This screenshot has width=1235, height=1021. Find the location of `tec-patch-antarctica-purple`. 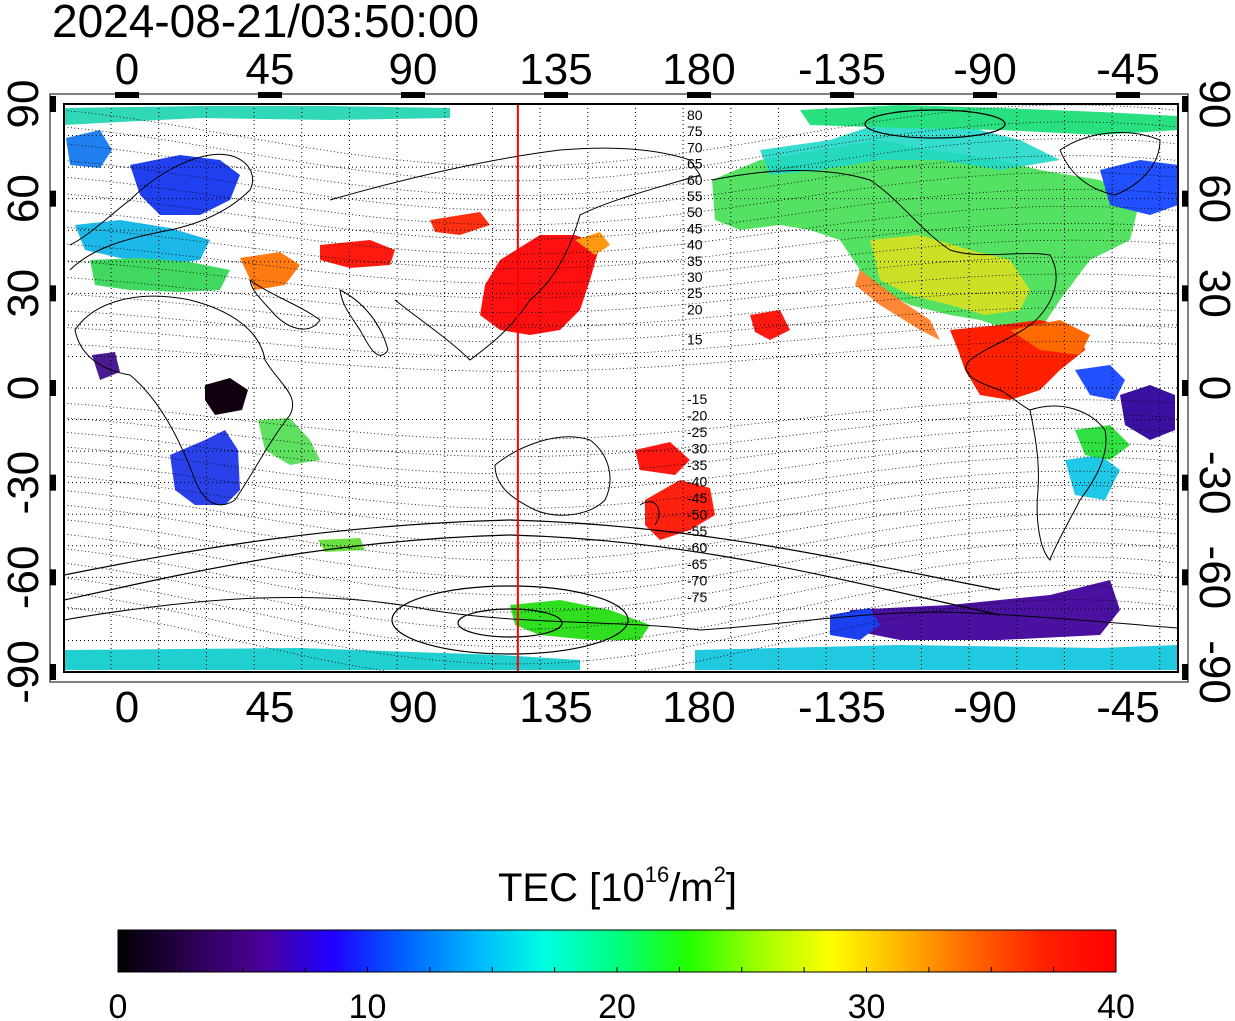

tec-patch-antarctica-purple is located at coordinates (985, 610).